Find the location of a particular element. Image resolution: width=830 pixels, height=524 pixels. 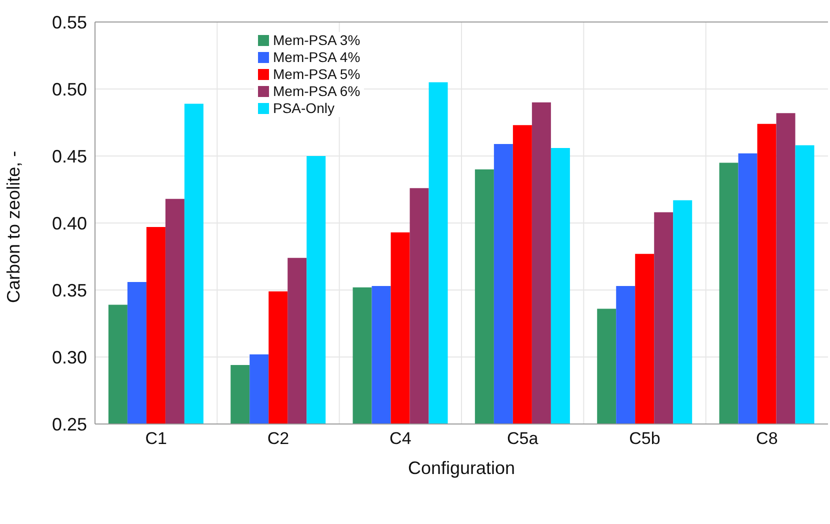

x-tick-label: C8 is located at coordinates (767, 438).